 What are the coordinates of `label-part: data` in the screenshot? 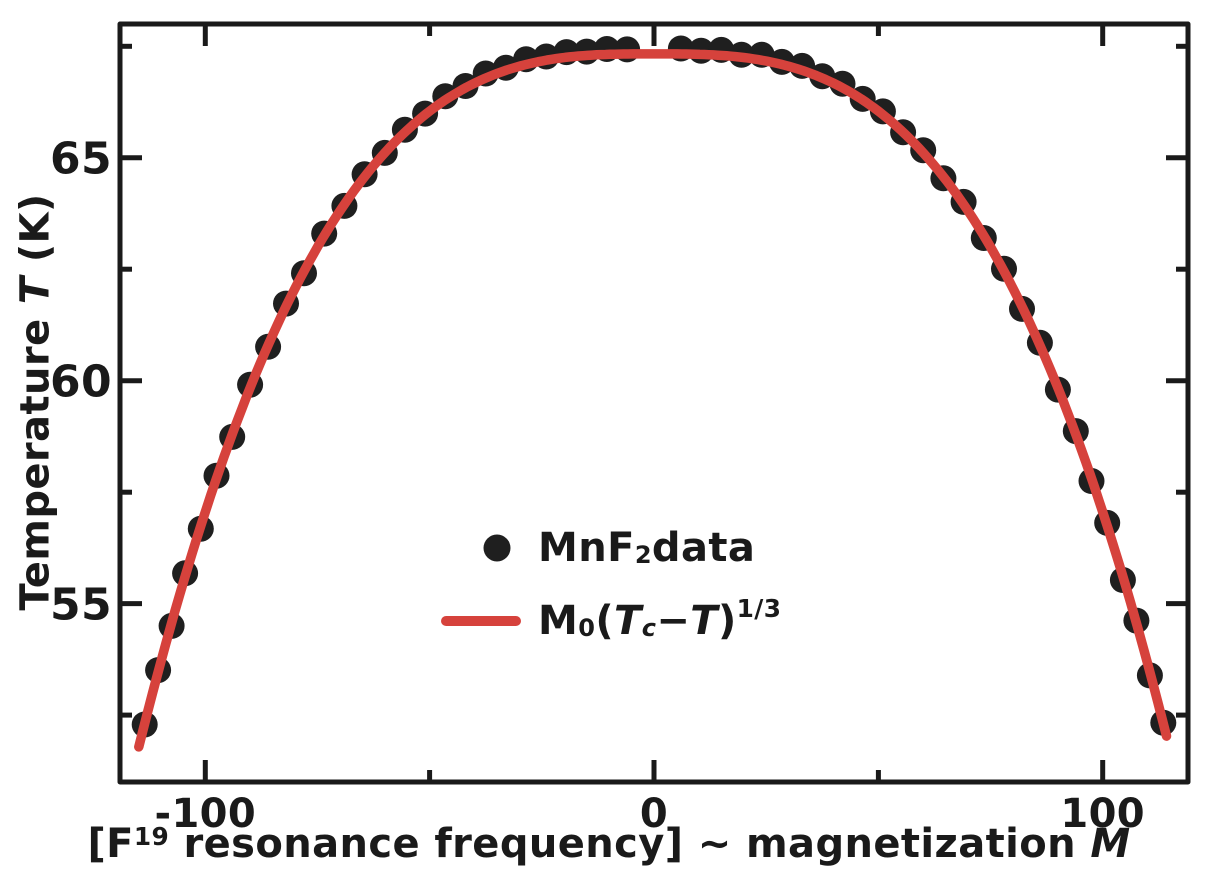 It's located at (703, 548).